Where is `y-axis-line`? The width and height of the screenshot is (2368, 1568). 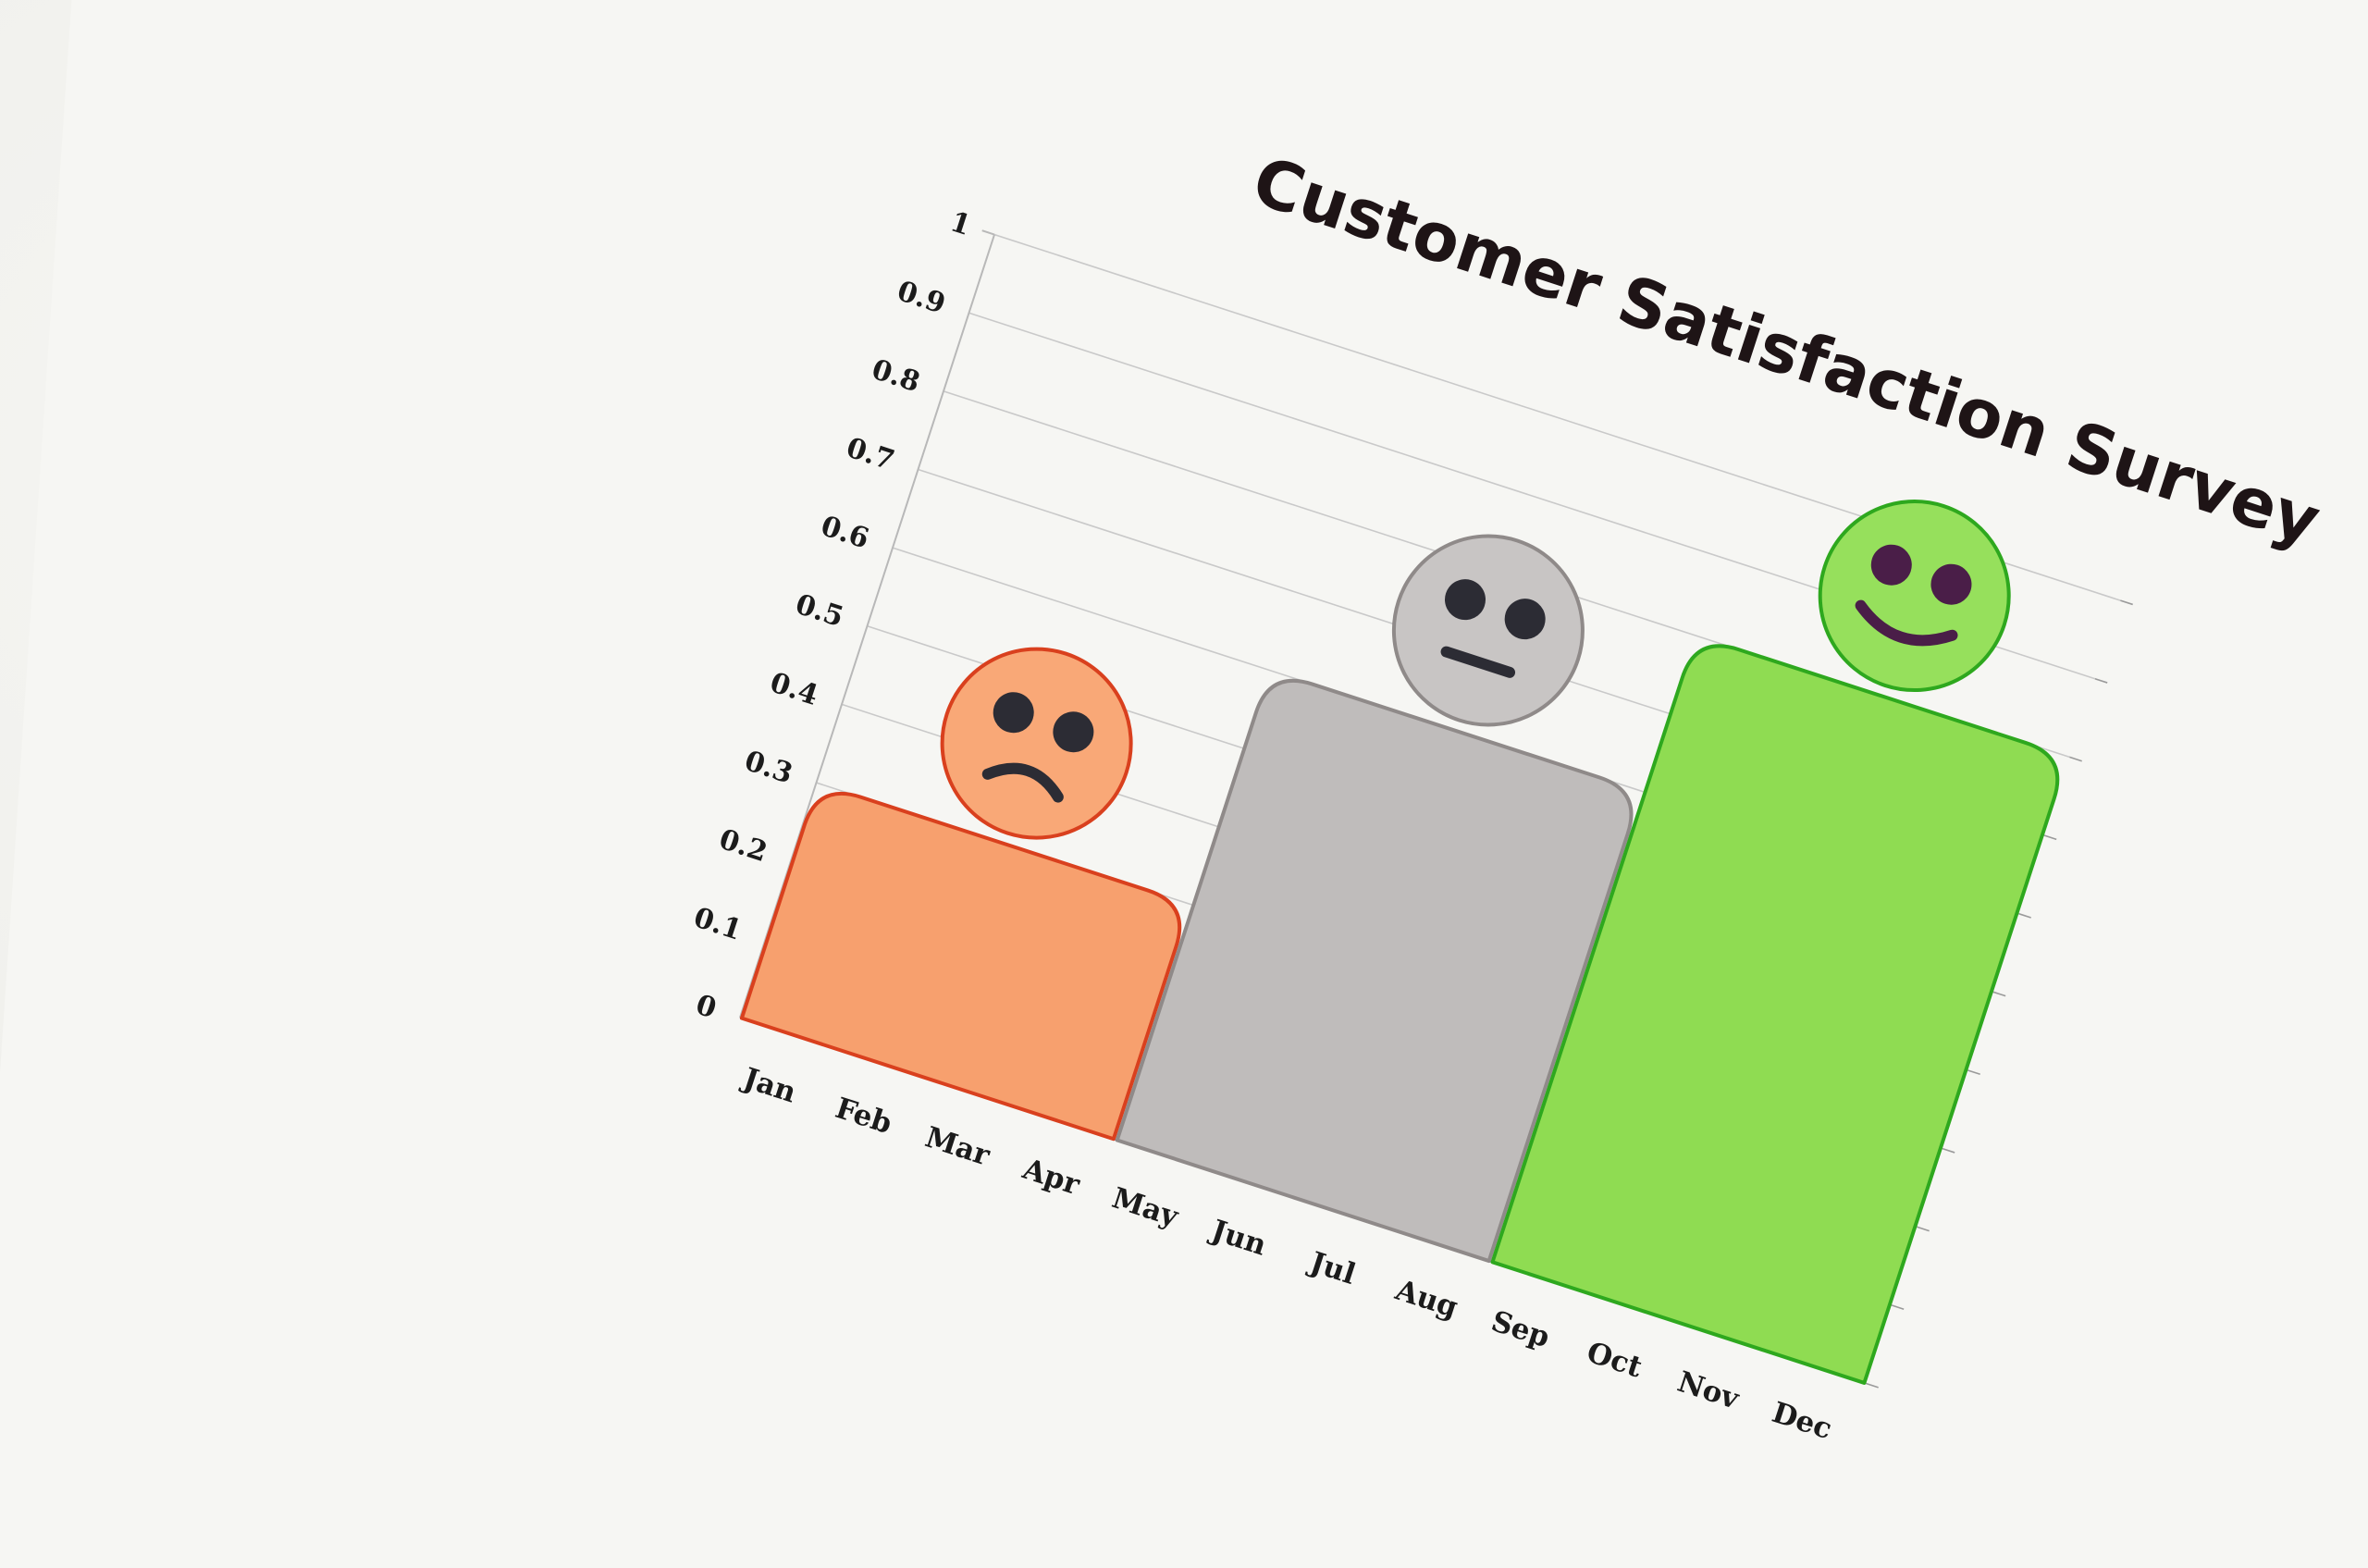
y-axis-line is located at coordinates (867, 626).